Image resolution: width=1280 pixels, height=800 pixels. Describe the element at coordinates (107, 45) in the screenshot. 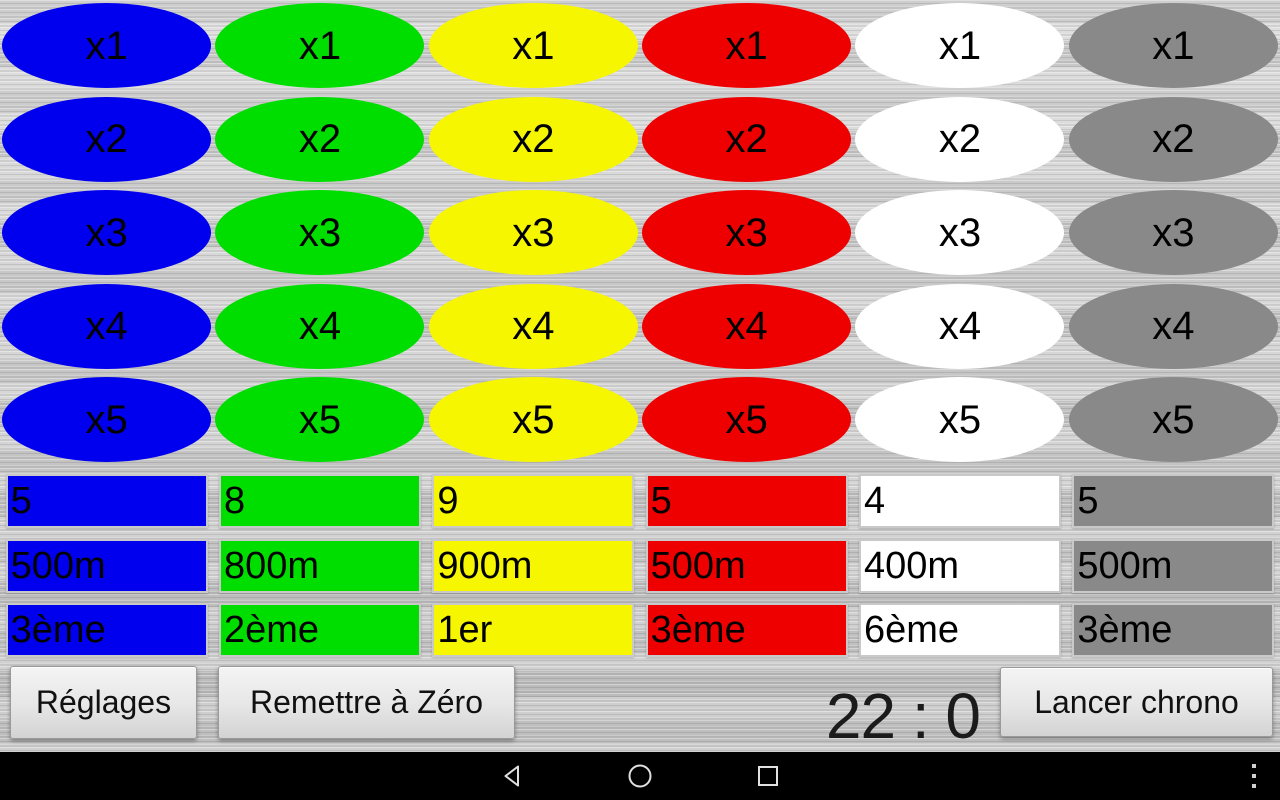

I see `blue-x1-button: x1` at that location.